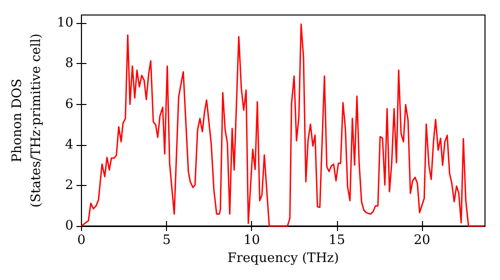  What do you see at coordinates (283, 258) in the screenshot?
I see `x-axis-title: Frequency (THz)` at bounding box center [283, 258].